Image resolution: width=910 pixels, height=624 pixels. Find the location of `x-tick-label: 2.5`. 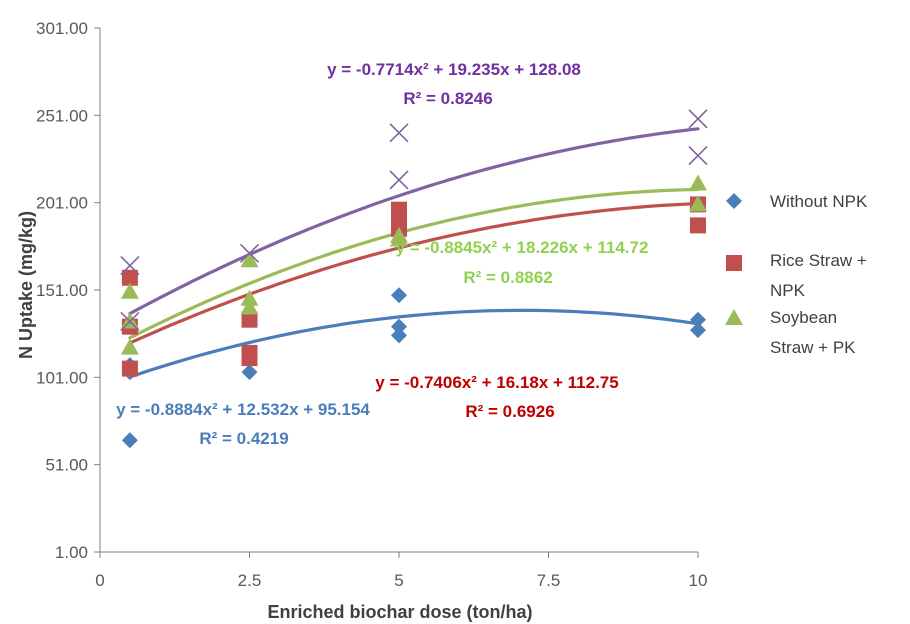

x-tick-label: 2.5 is located at coordinates (250, 580).